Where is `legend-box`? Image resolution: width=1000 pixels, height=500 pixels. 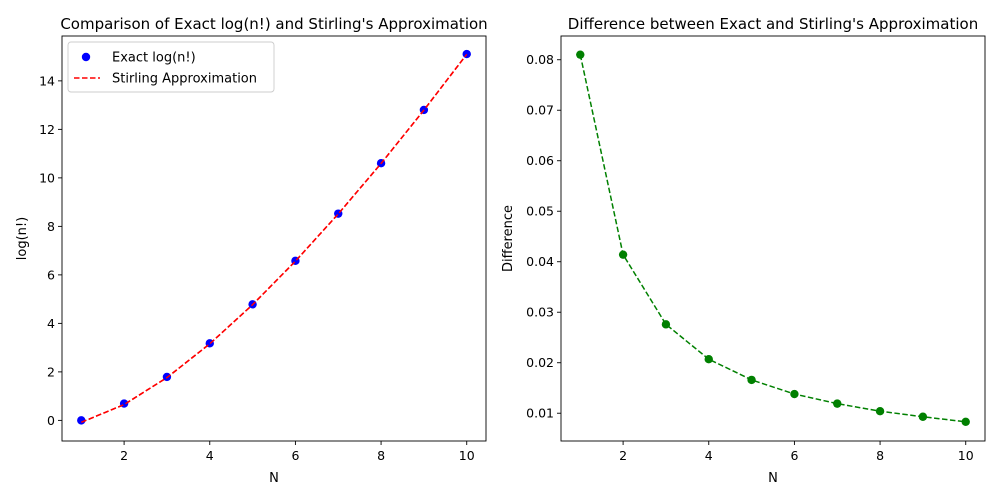
legend-box is located at coordinates (171, 67).